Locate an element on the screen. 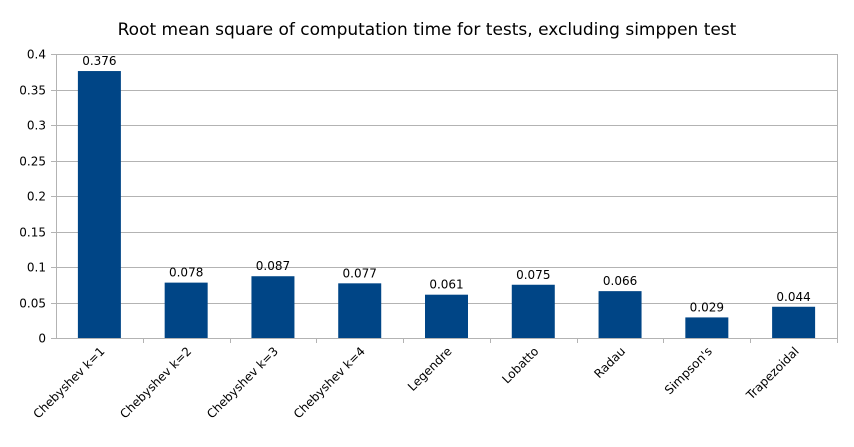  y-tick-label: 0.2 is located at coordinates (36, 197).